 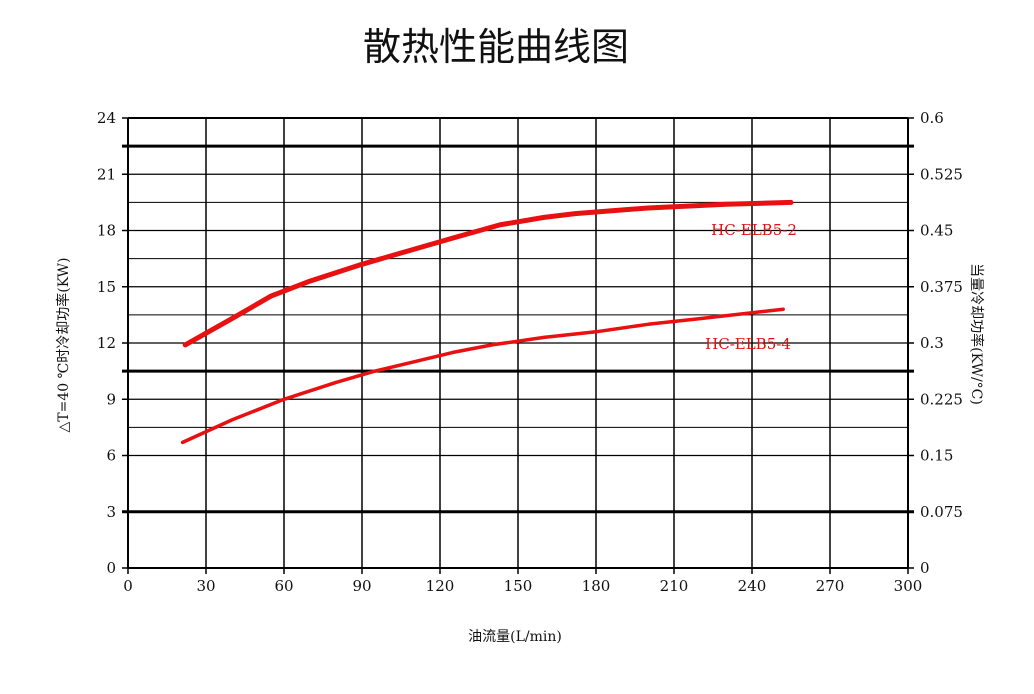 What do you see at coordinates (111, 568) in the screenshot?
I see `y-tick-label: 0` at bounding box center [111, 568].